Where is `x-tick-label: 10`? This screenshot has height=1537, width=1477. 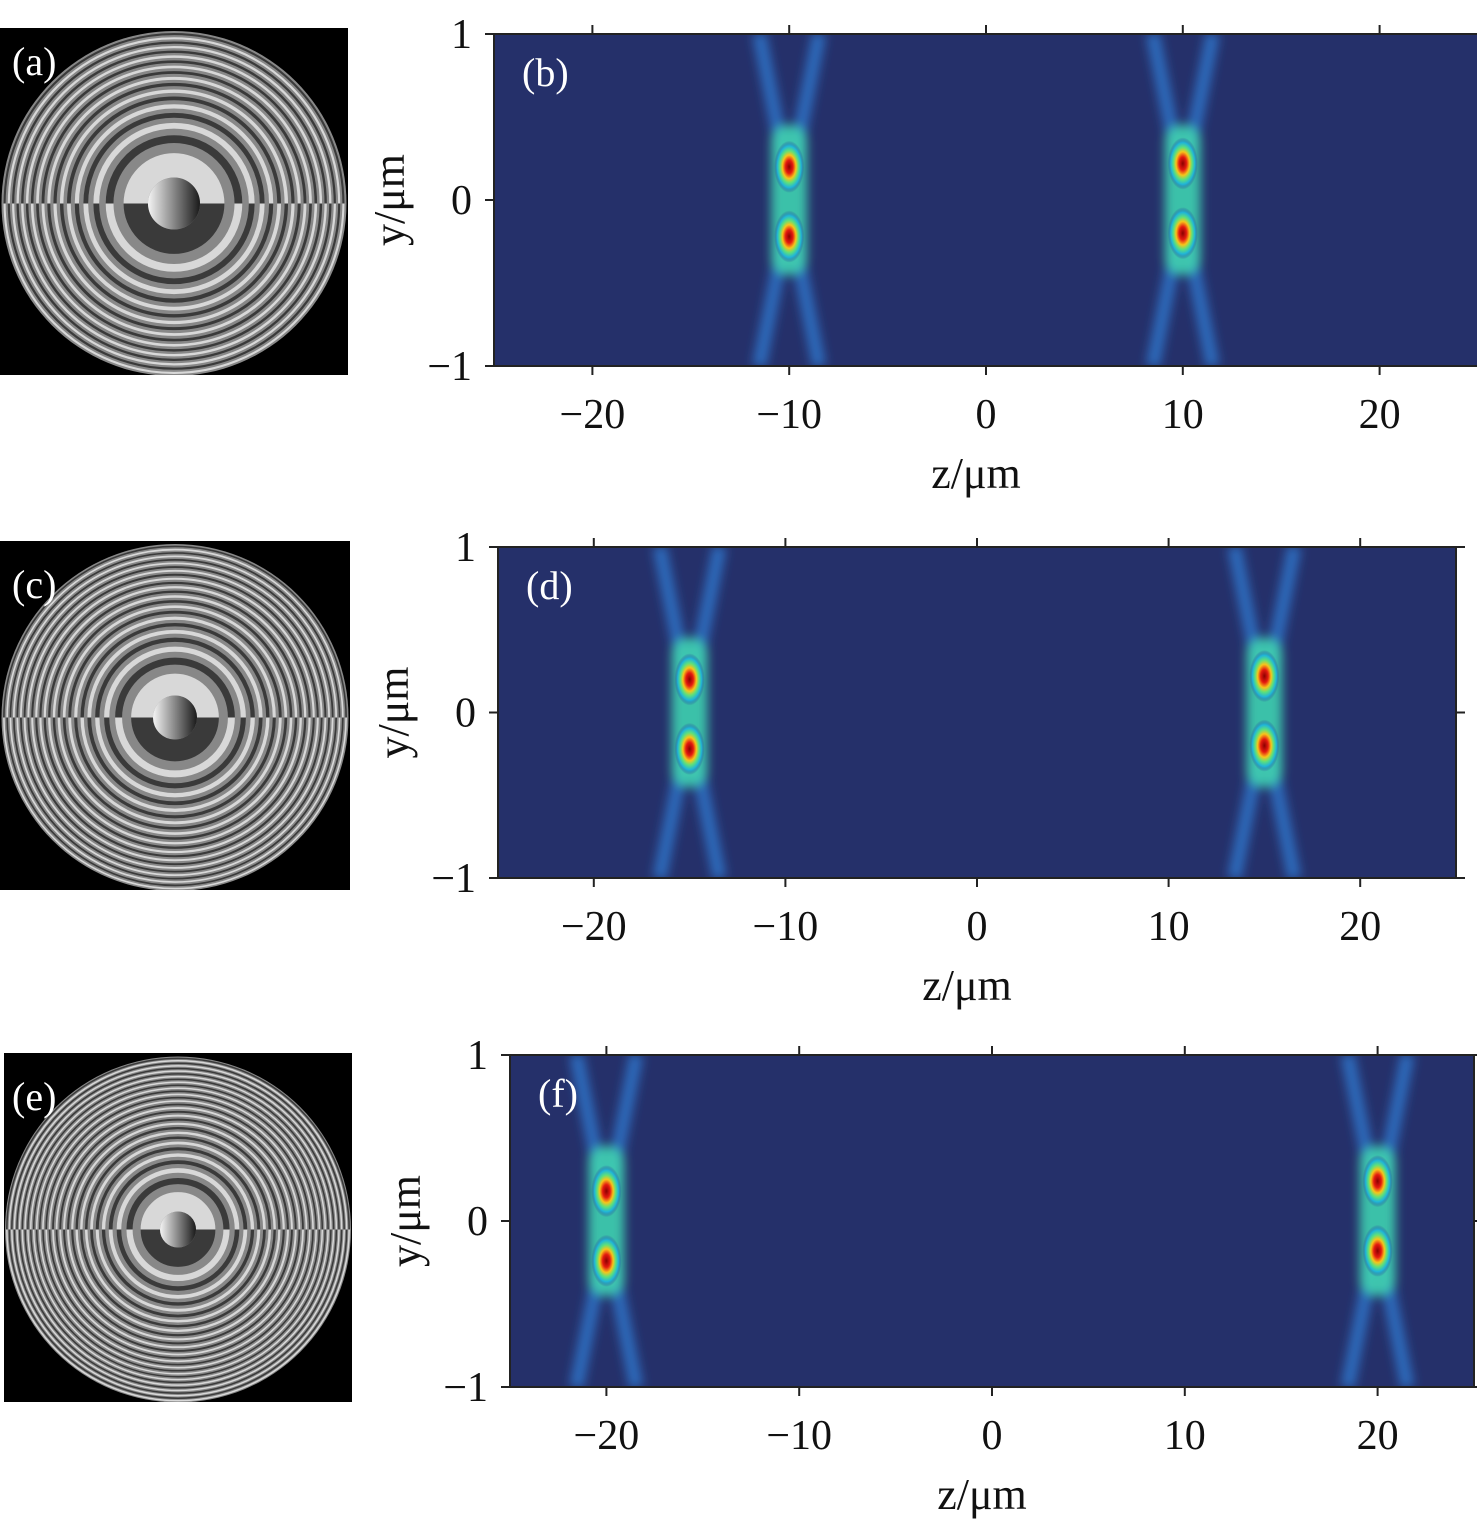
x-tick-label: 10 is located at coordinates (1183, 415).